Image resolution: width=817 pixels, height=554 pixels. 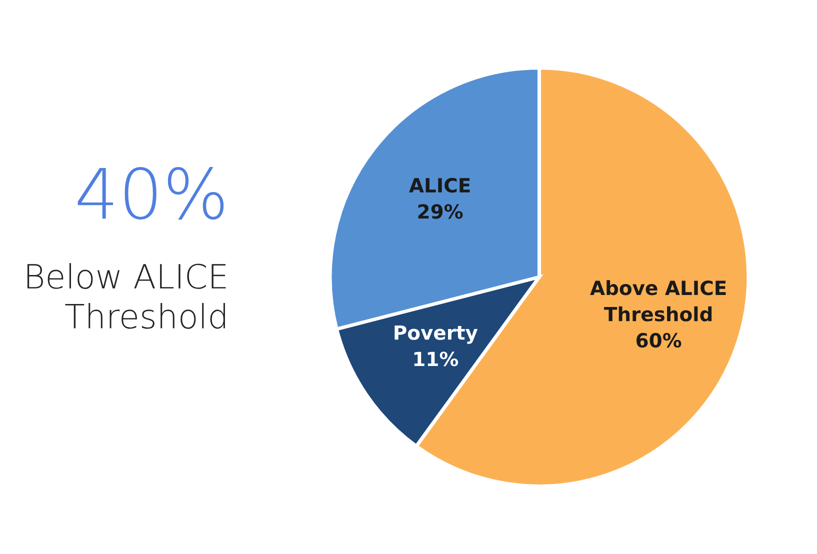 I want to click on text: 40%, so click(x=151, y=193).